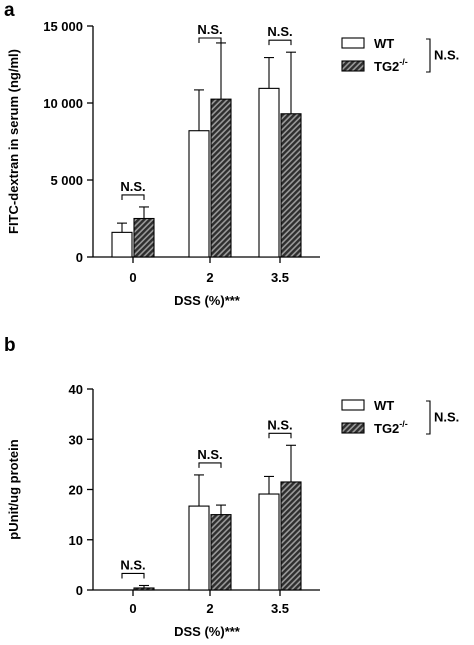  Describe the element at coordinates (76, 439) in the screenshot. I see `y-tick-label: 30` at that location.